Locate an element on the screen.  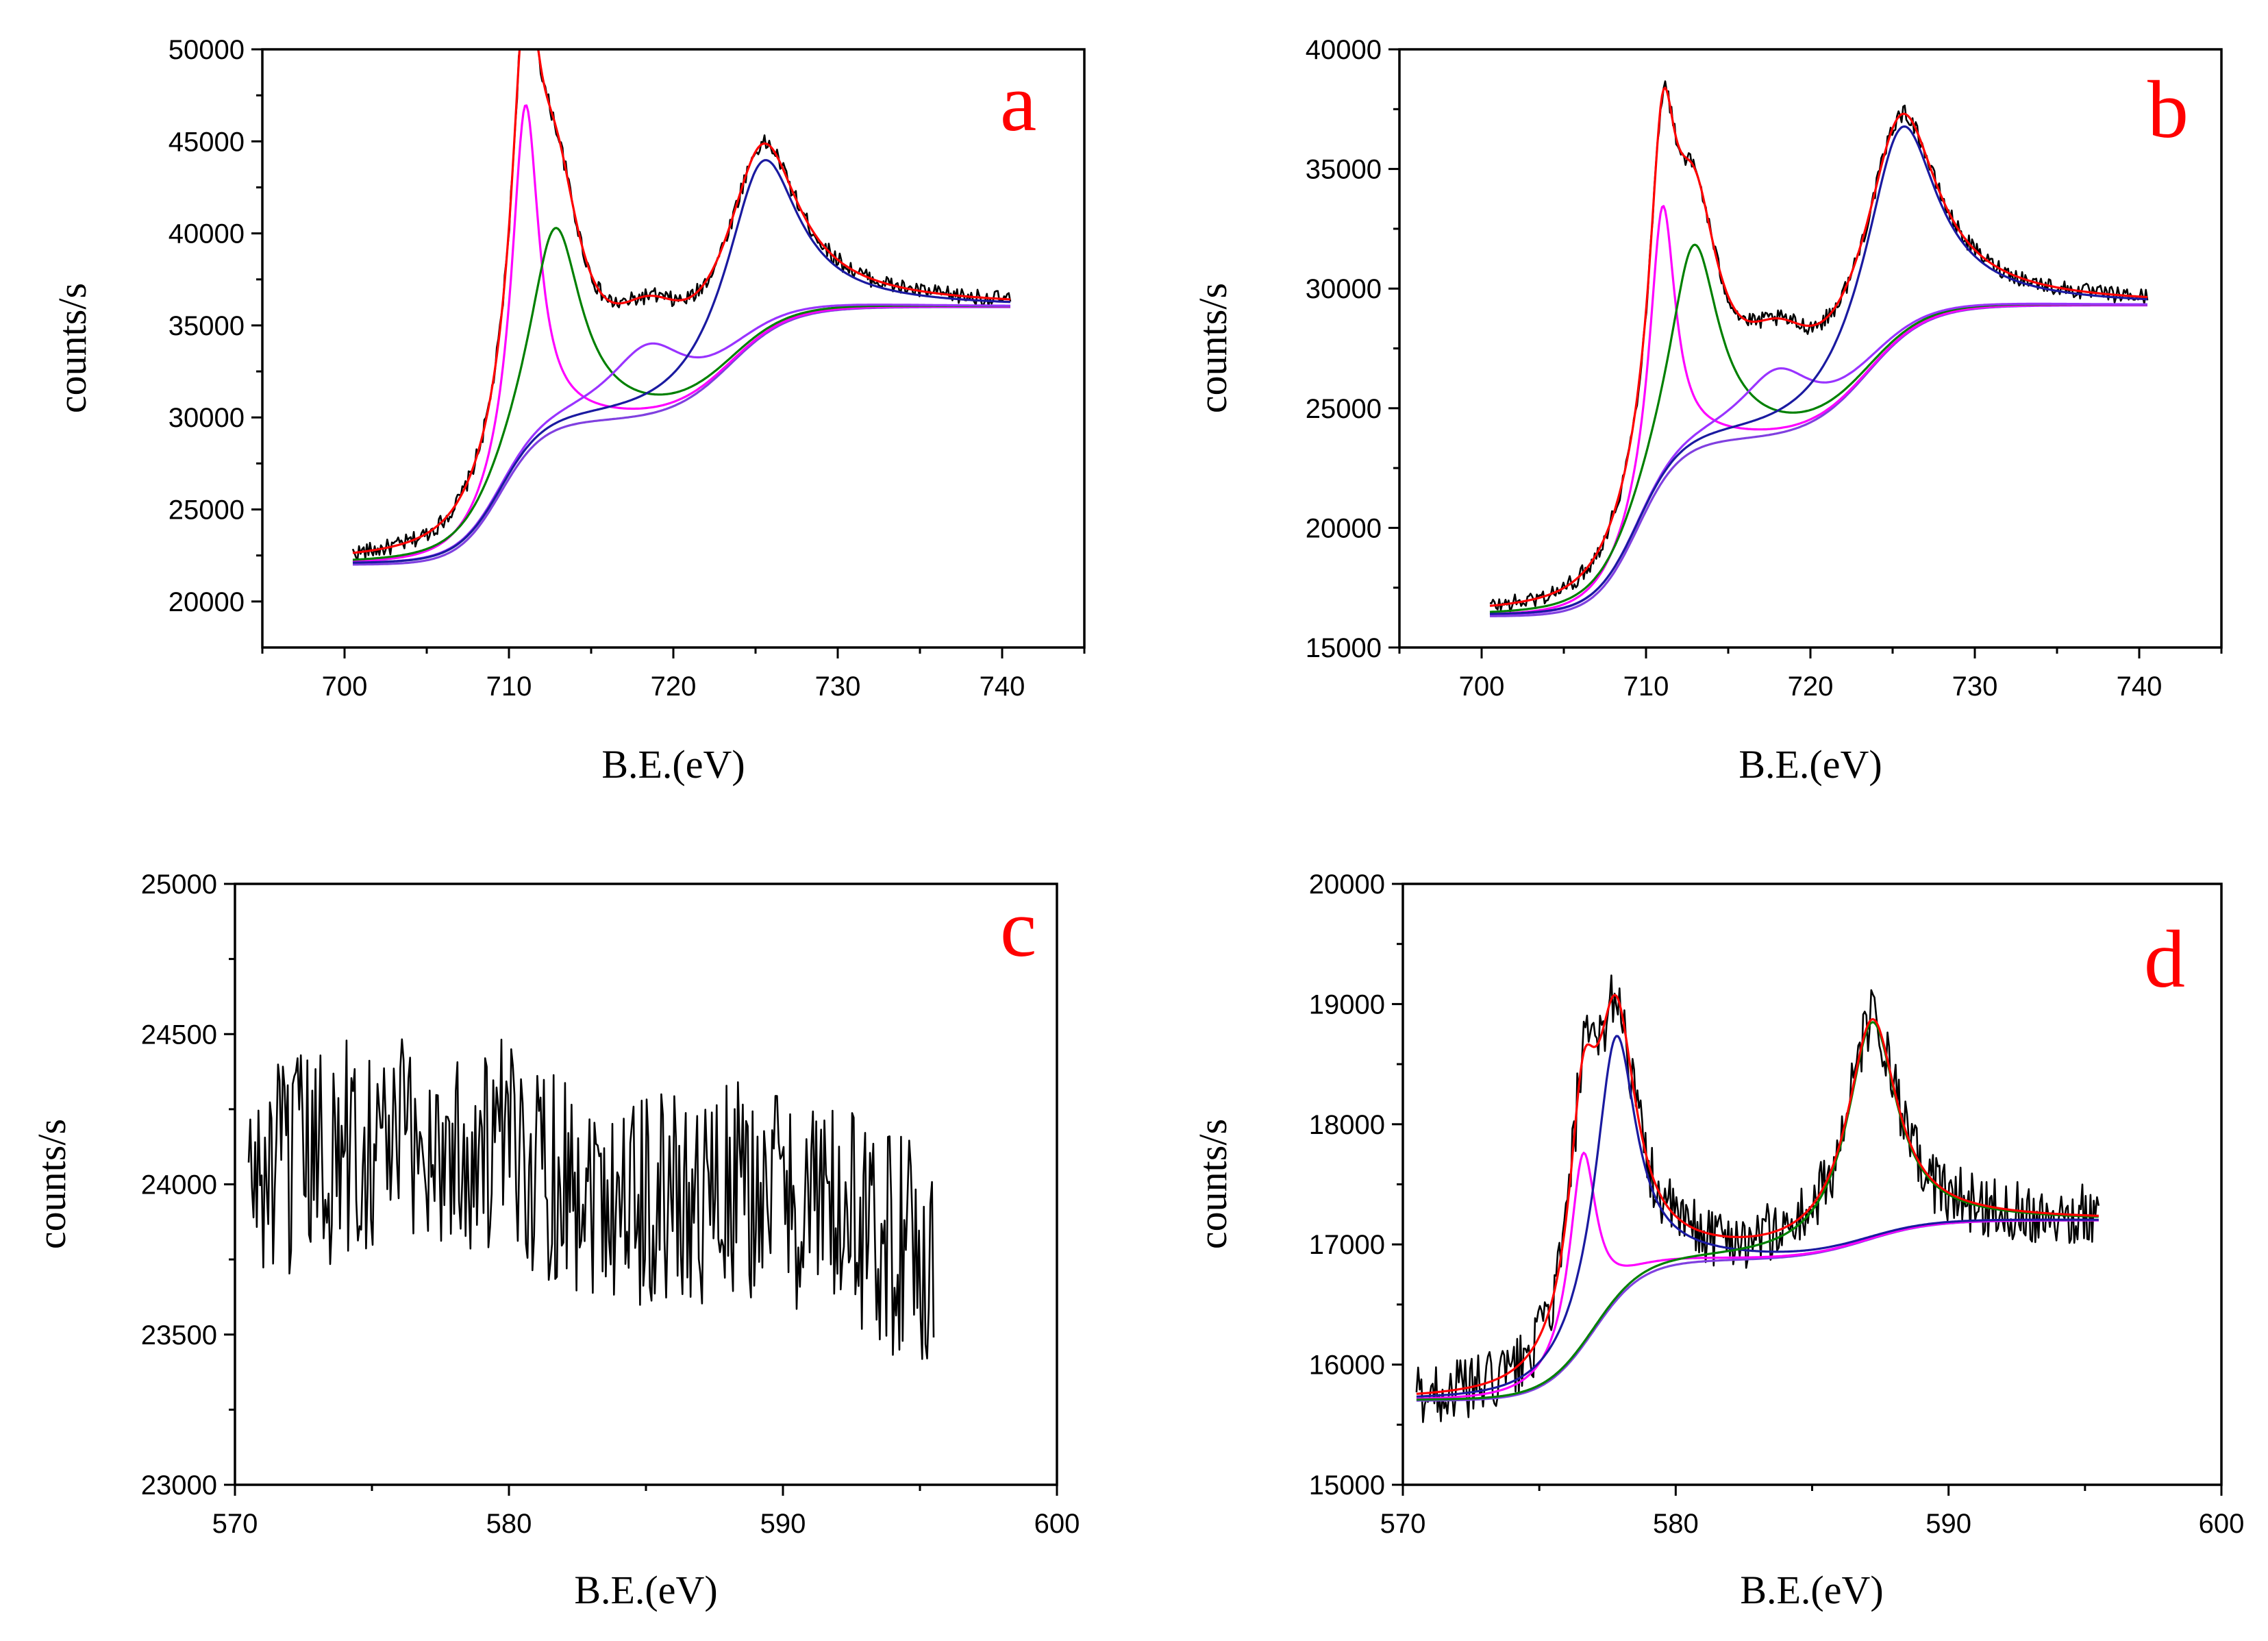
y-tick-label: 23000 is located at coordinates (179, 1485).